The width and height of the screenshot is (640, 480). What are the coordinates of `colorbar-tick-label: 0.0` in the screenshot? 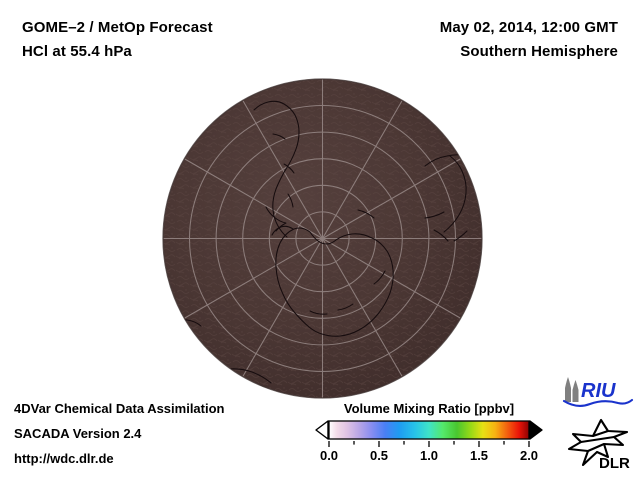 It's located at (329, 455).